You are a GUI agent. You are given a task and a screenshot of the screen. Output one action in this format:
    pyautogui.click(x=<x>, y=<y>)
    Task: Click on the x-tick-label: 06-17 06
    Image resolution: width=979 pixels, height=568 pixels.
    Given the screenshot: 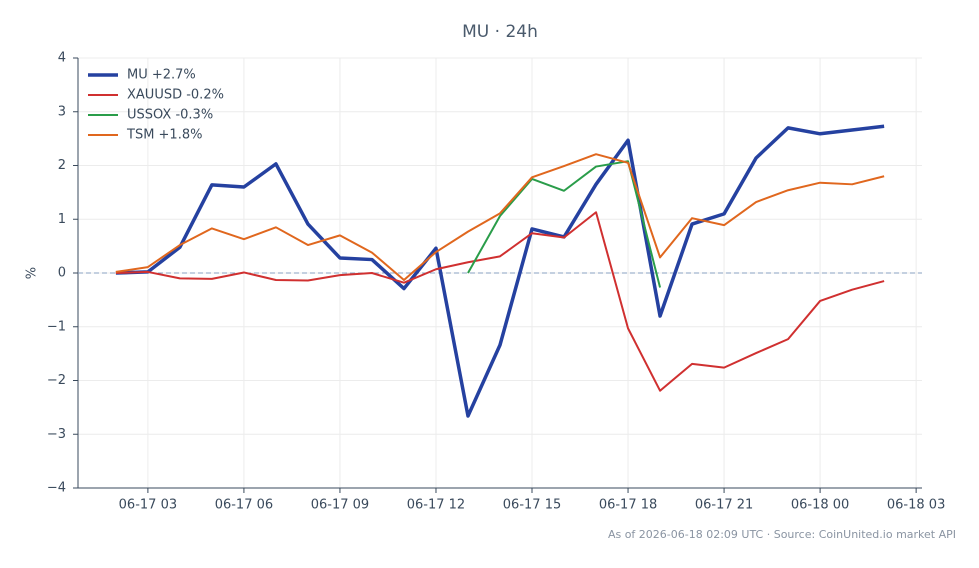 What is the action you would take?
    pyautogui.click(x=244, y=505)
    